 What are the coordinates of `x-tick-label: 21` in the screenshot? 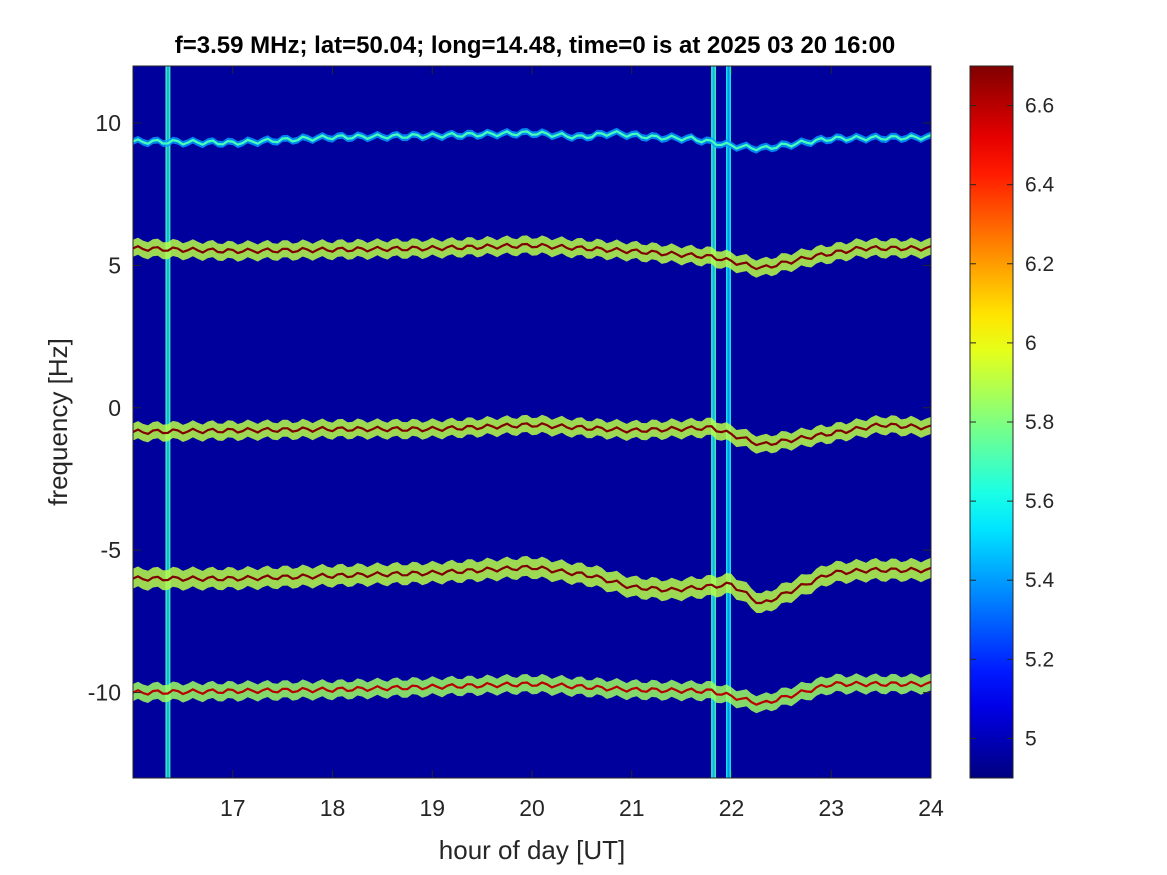 It's located at (632, 808).